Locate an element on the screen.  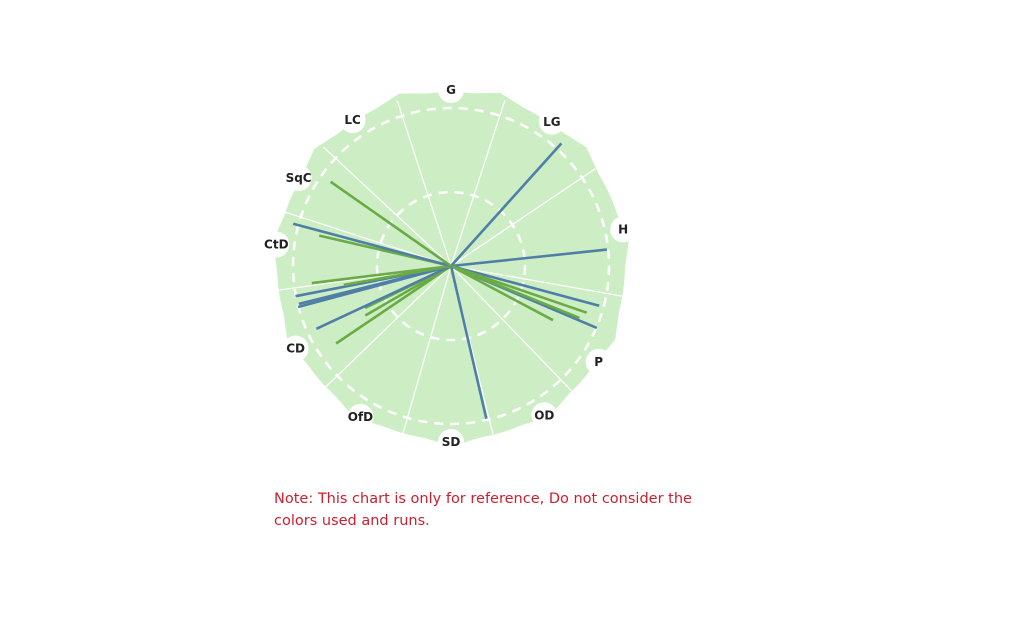
region-label: OD is located at coordinates (544, 415).